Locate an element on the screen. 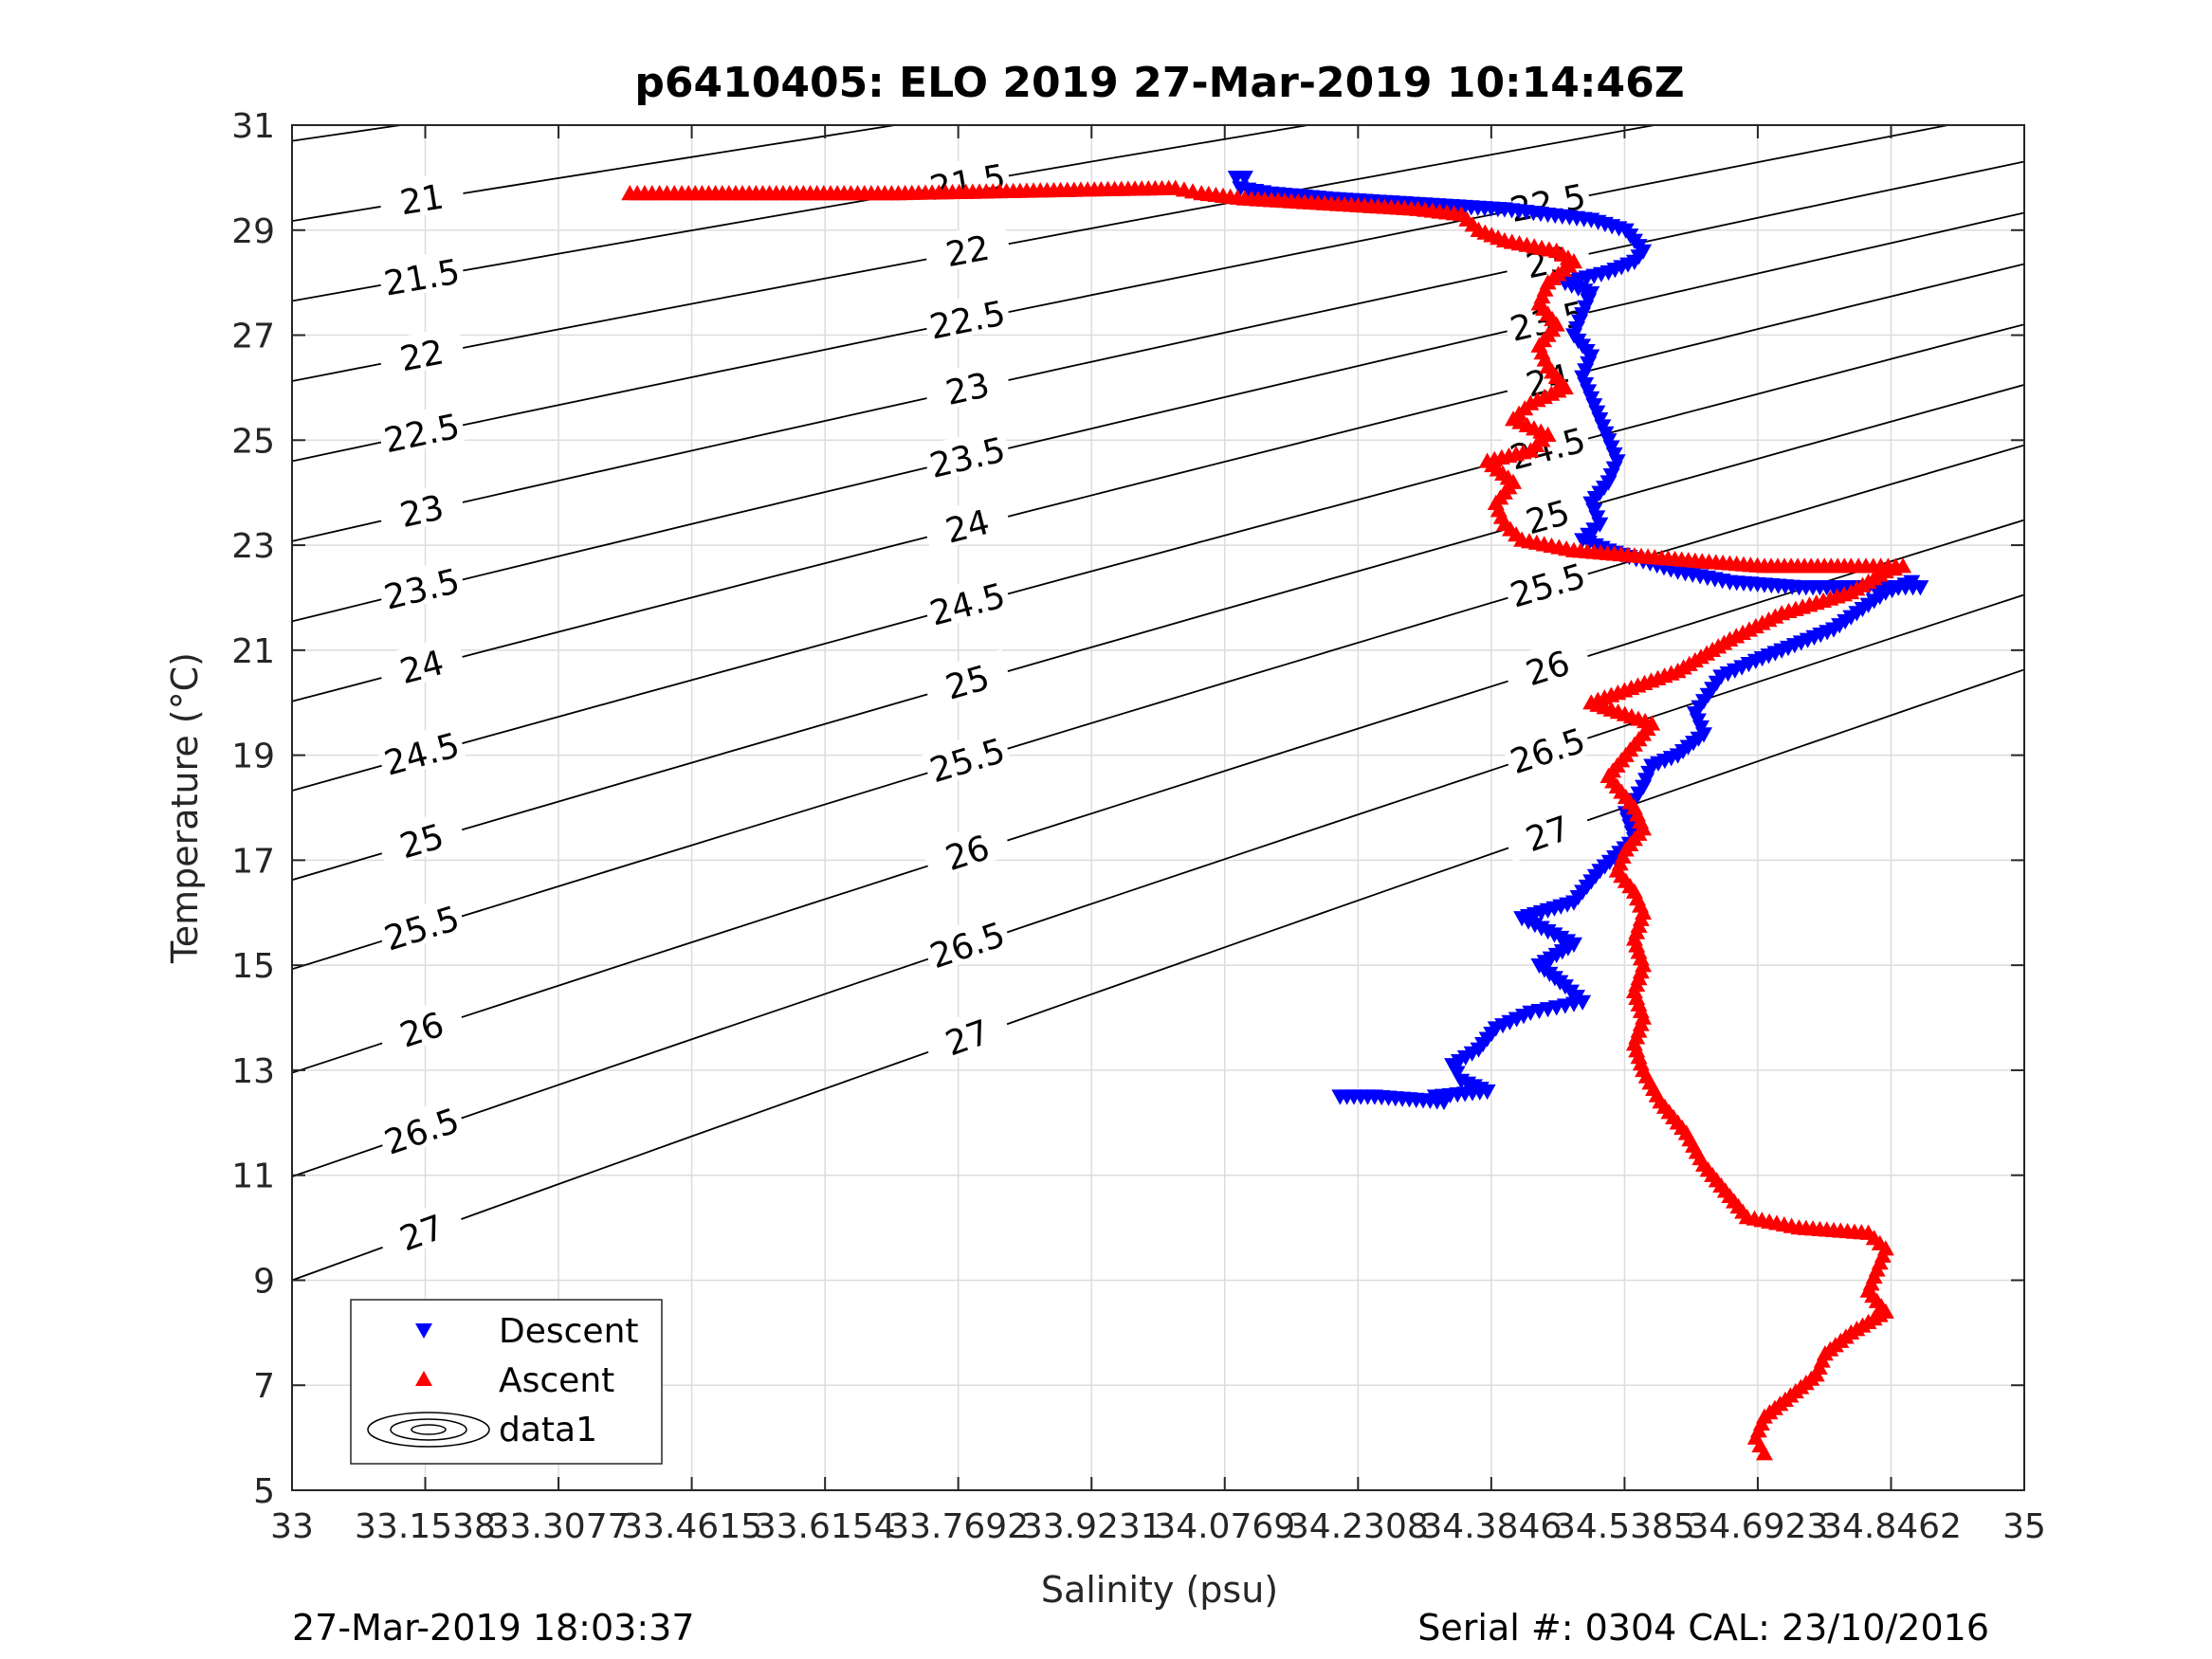  legend-descent-label: Descent is located at coordinates (569, 1331).